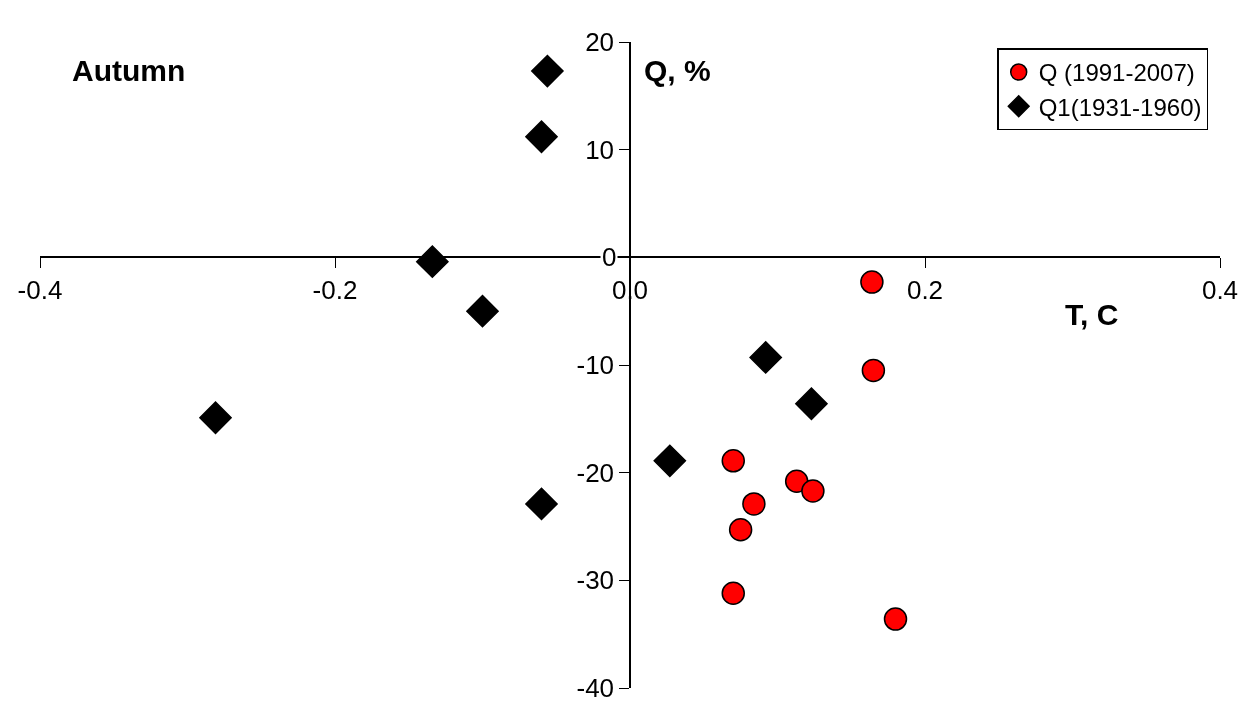 The image size is (1253, 720). I want to click on x-axis-title: T, C, so click(1092, 314).